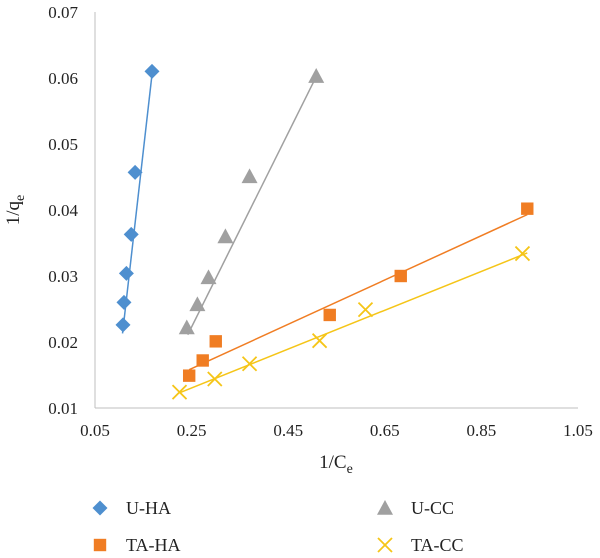 The height and width of the screenshot is (558, 600). I want to click on x-axis-title: 1/Ce, so click(336, 464).